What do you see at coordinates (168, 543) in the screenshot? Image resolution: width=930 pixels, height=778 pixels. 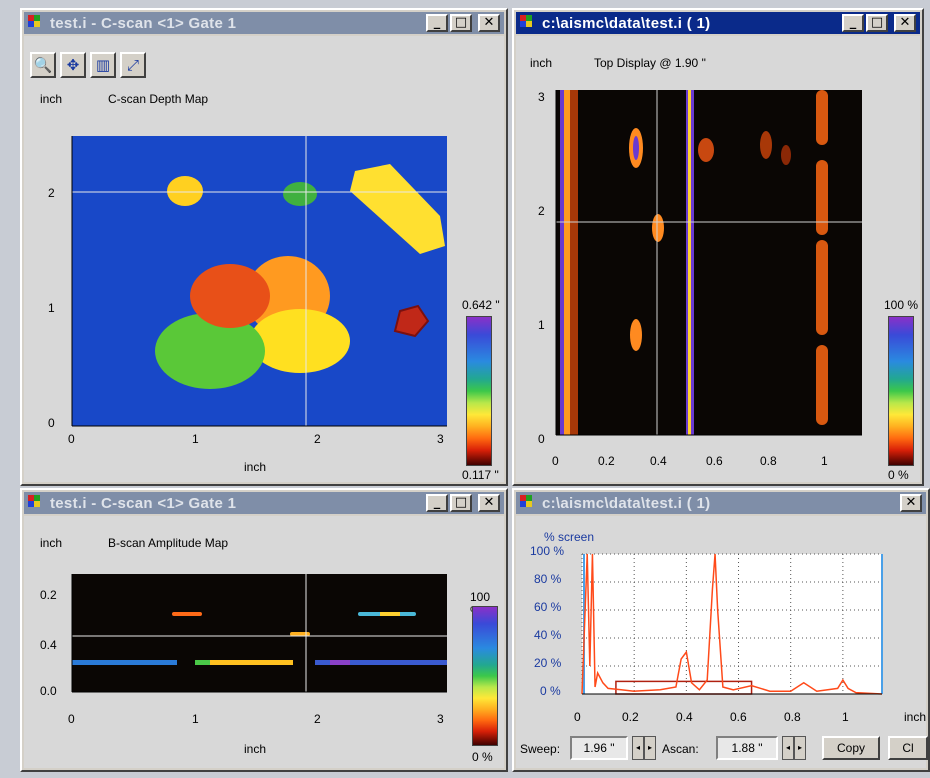 I see `map-heading: B-scan Amplitude Map` at bounding box center [168, 543].